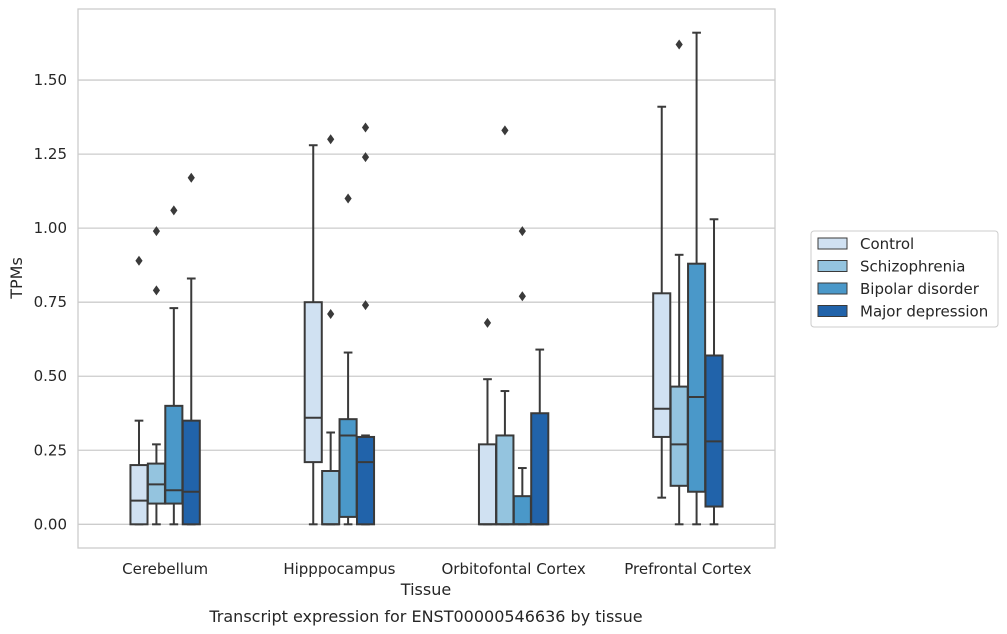  I want to click on y-tick-label: 0.50, so click(50, 376).